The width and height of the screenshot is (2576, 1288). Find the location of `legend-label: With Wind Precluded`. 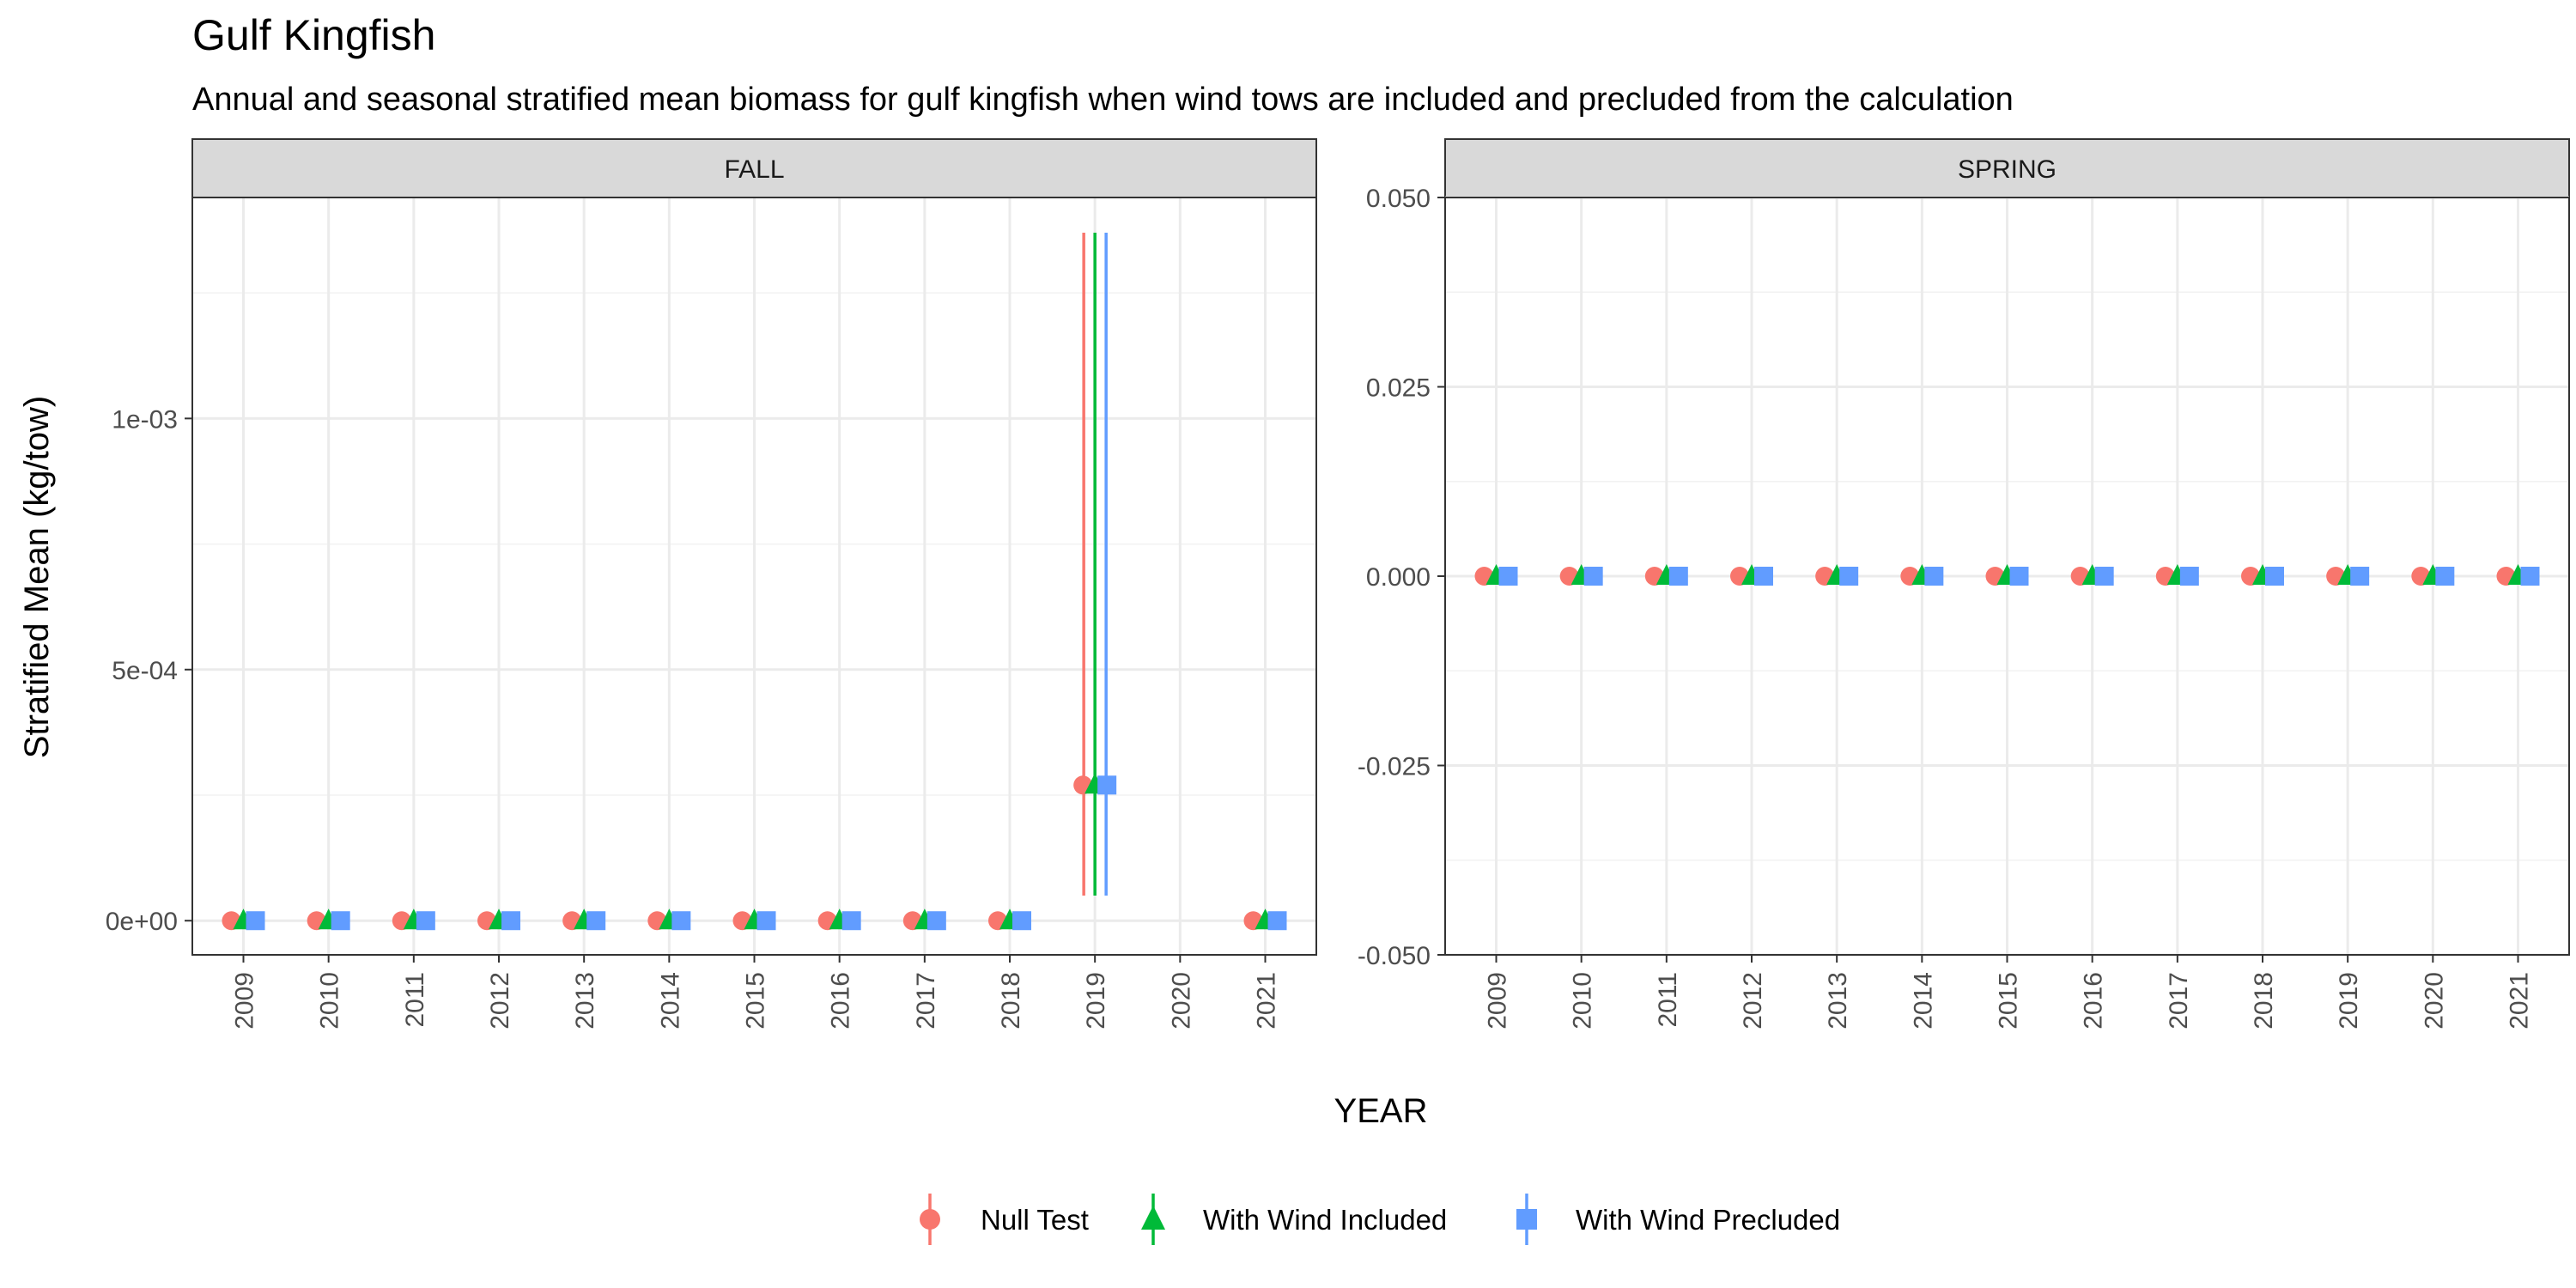

legend-label: With Wind Precluded is located at coordinates (1708, 1220).